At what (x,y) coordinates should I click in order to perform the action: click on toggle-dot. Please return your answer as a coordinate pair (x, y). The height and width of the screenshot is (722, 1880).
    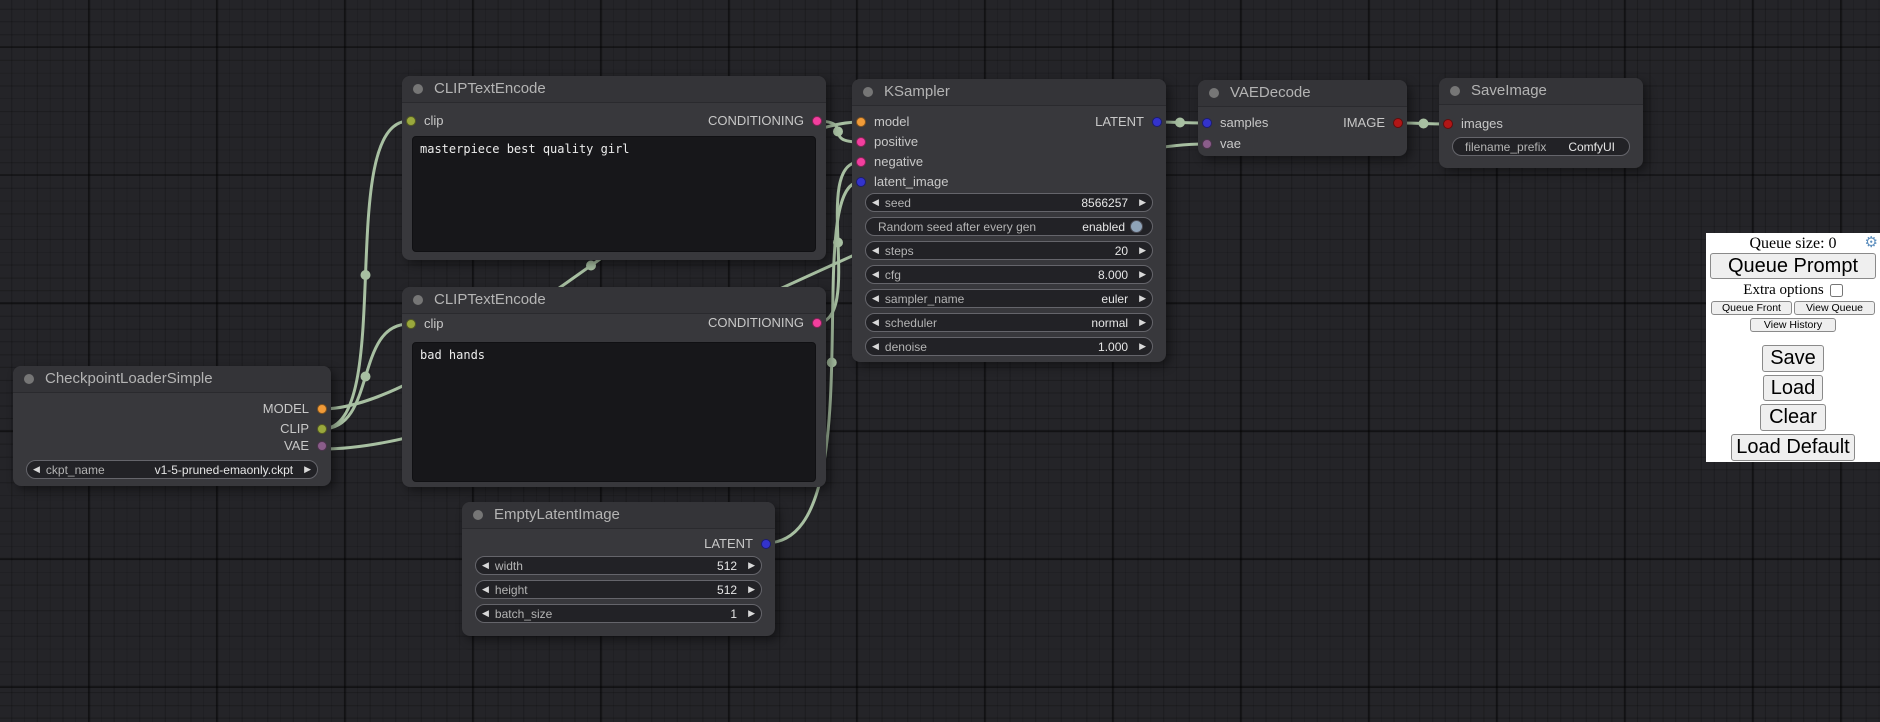
    Looking at the image, I should click on (1136, 226).